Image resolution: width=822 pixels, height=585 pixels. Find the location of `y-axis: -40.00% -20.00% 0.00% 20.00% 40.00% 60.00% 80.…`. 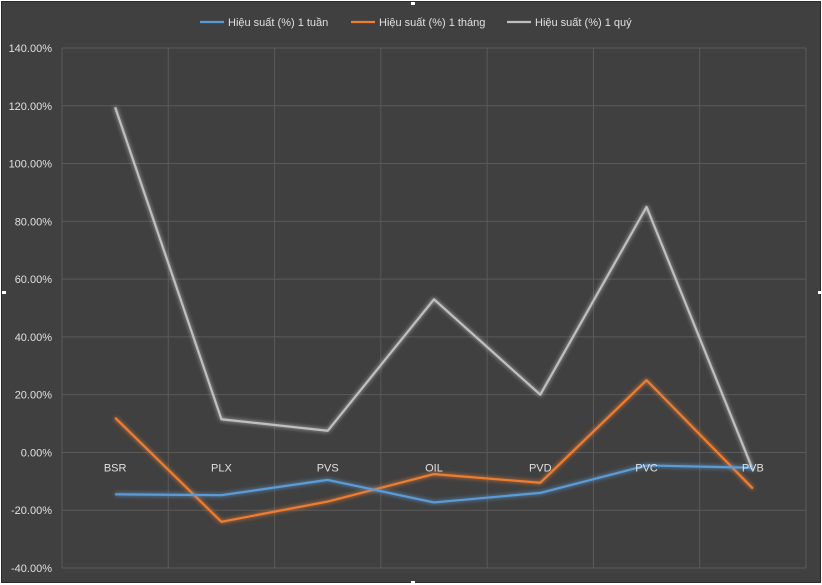

y-axis: -40.00% -20.00% 0.00% 20.00% 40.00% 60.00% 80.… is located at coordinates (31, 309).